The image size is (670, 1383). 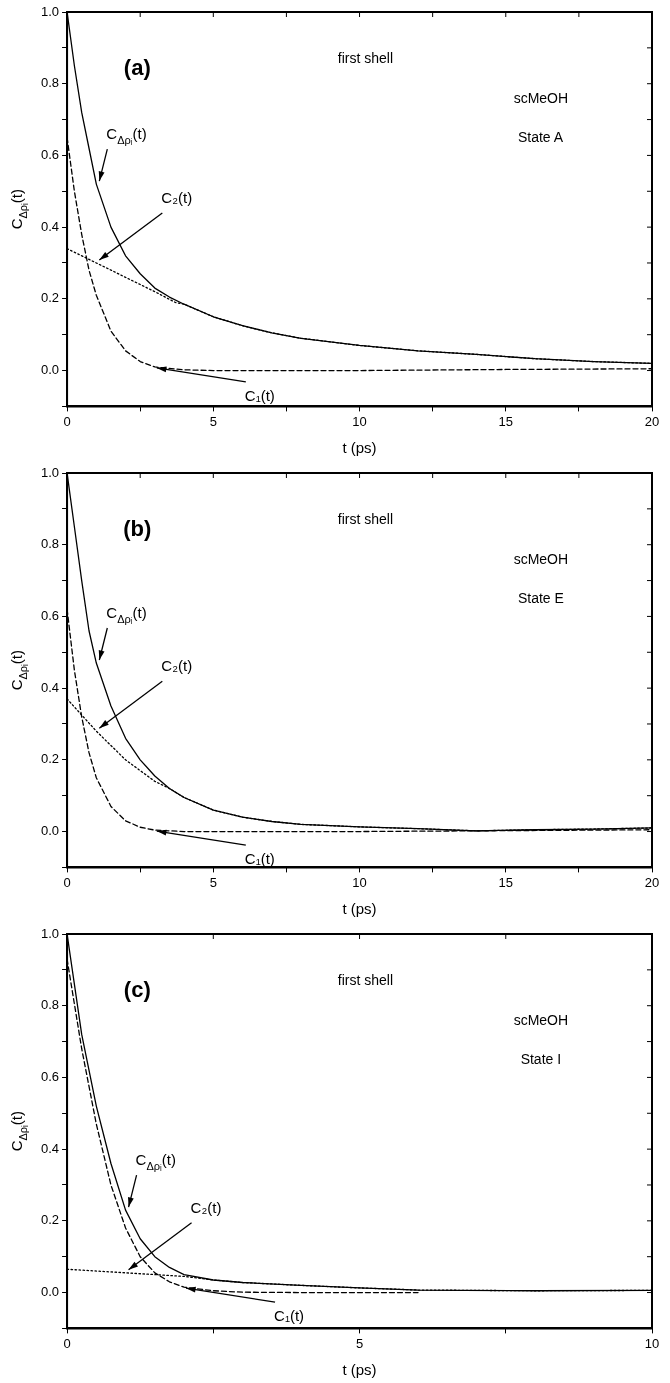 What do you see at coordinates (137, 529) in the screenshot?
I see `annotation: (b)` at bounding box center [137, 529].